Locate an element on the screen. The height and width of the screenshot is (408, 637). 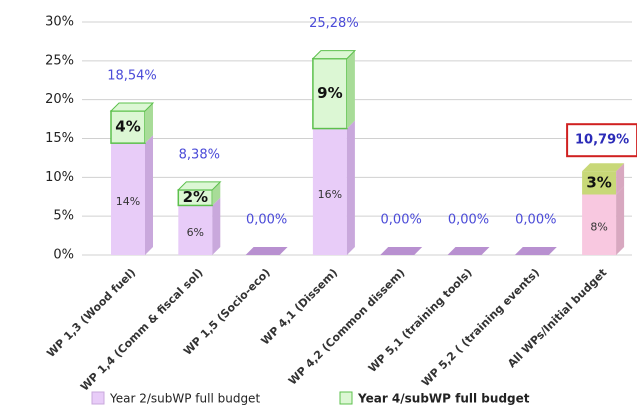
segment-label: 9% is located at coordinates (329, 93).